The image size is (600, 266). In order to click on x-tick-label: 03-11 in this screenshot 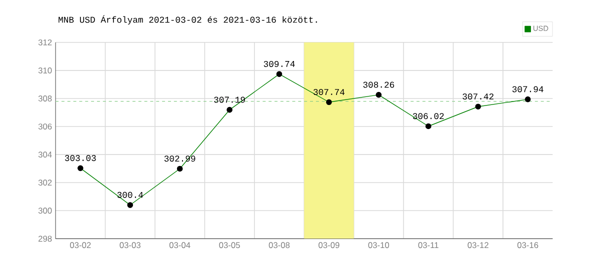, I will do `click(428, 245)`.